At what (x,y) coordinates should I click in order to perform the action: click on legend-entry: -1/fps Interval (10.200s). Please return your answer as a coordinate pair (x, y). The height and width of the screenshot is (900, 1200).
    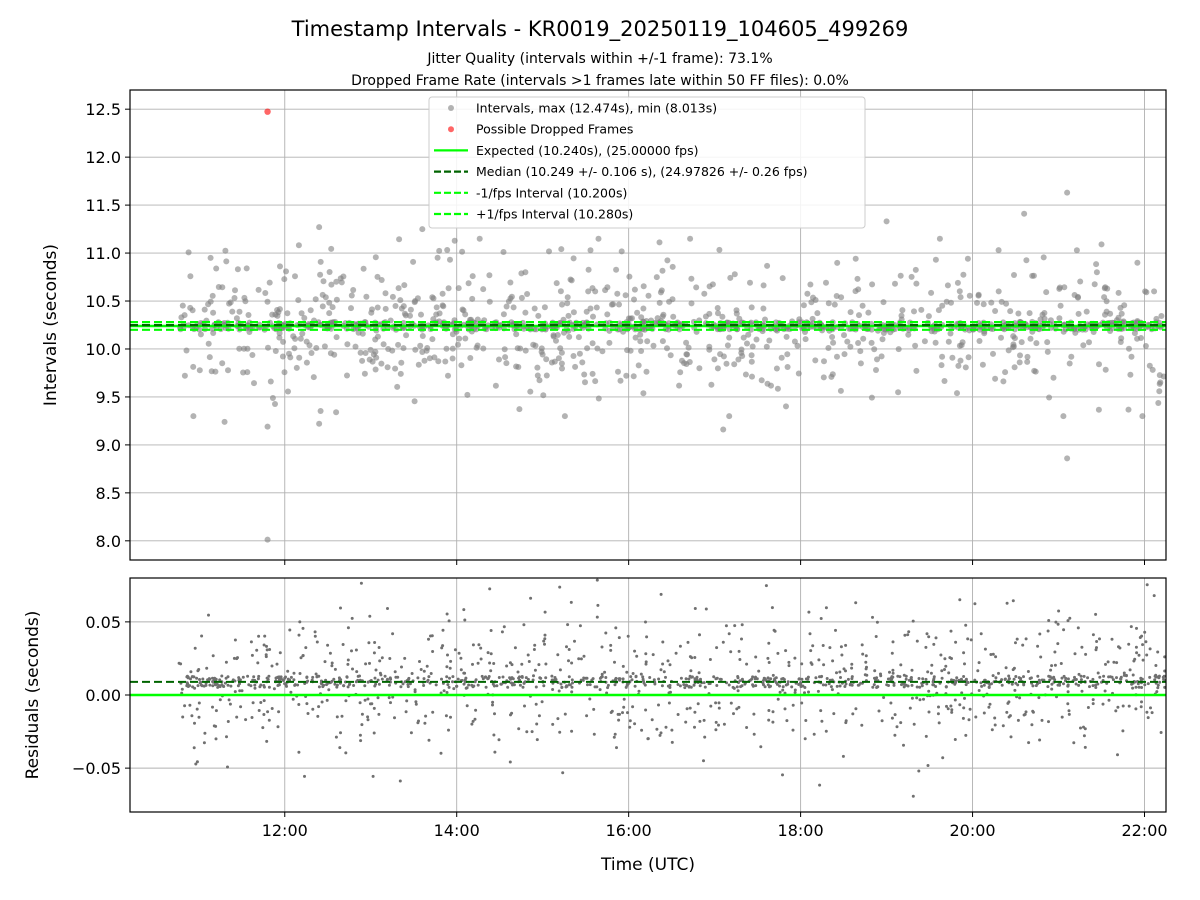
    Looking at the image, I should click on (551, 192).